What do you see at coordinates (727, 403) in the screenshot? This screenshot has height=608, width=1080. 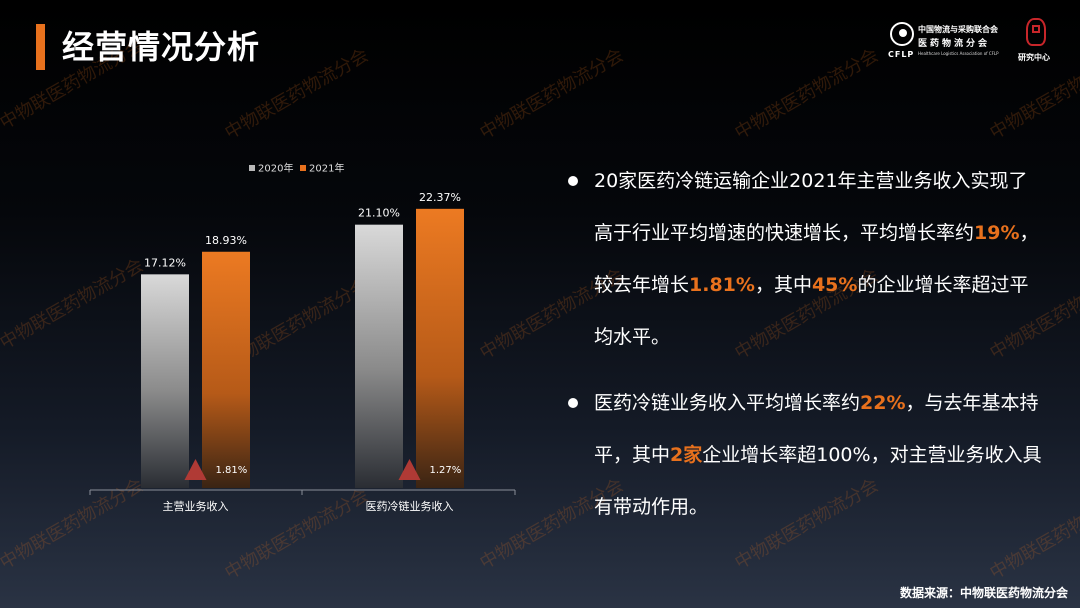 I see `bullet-text: 医药冷链业务收入平均增长率约` at bounding box center [727, 403].